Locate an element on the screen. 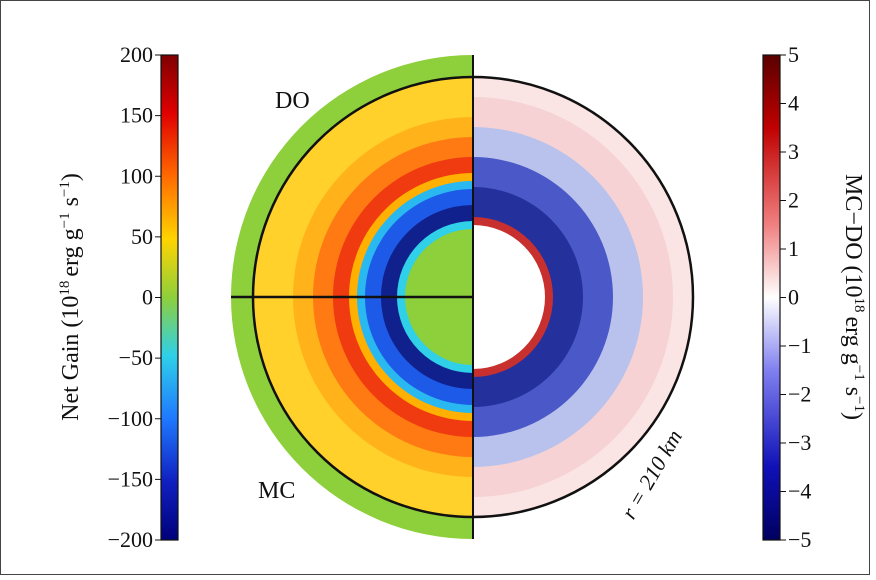 The width and height of the screenshot is (876, 580). colorbar-tick-label: 5 is located at coordinates (793, 54).